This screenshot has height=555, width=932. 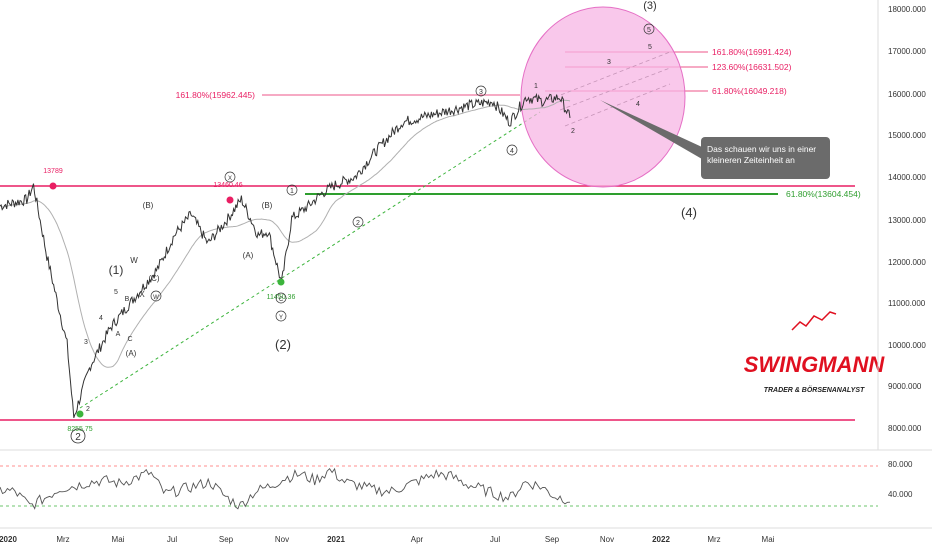 I want to click on fib-label-16049: 61.80%(16049.218), so click(x=749, y=91).